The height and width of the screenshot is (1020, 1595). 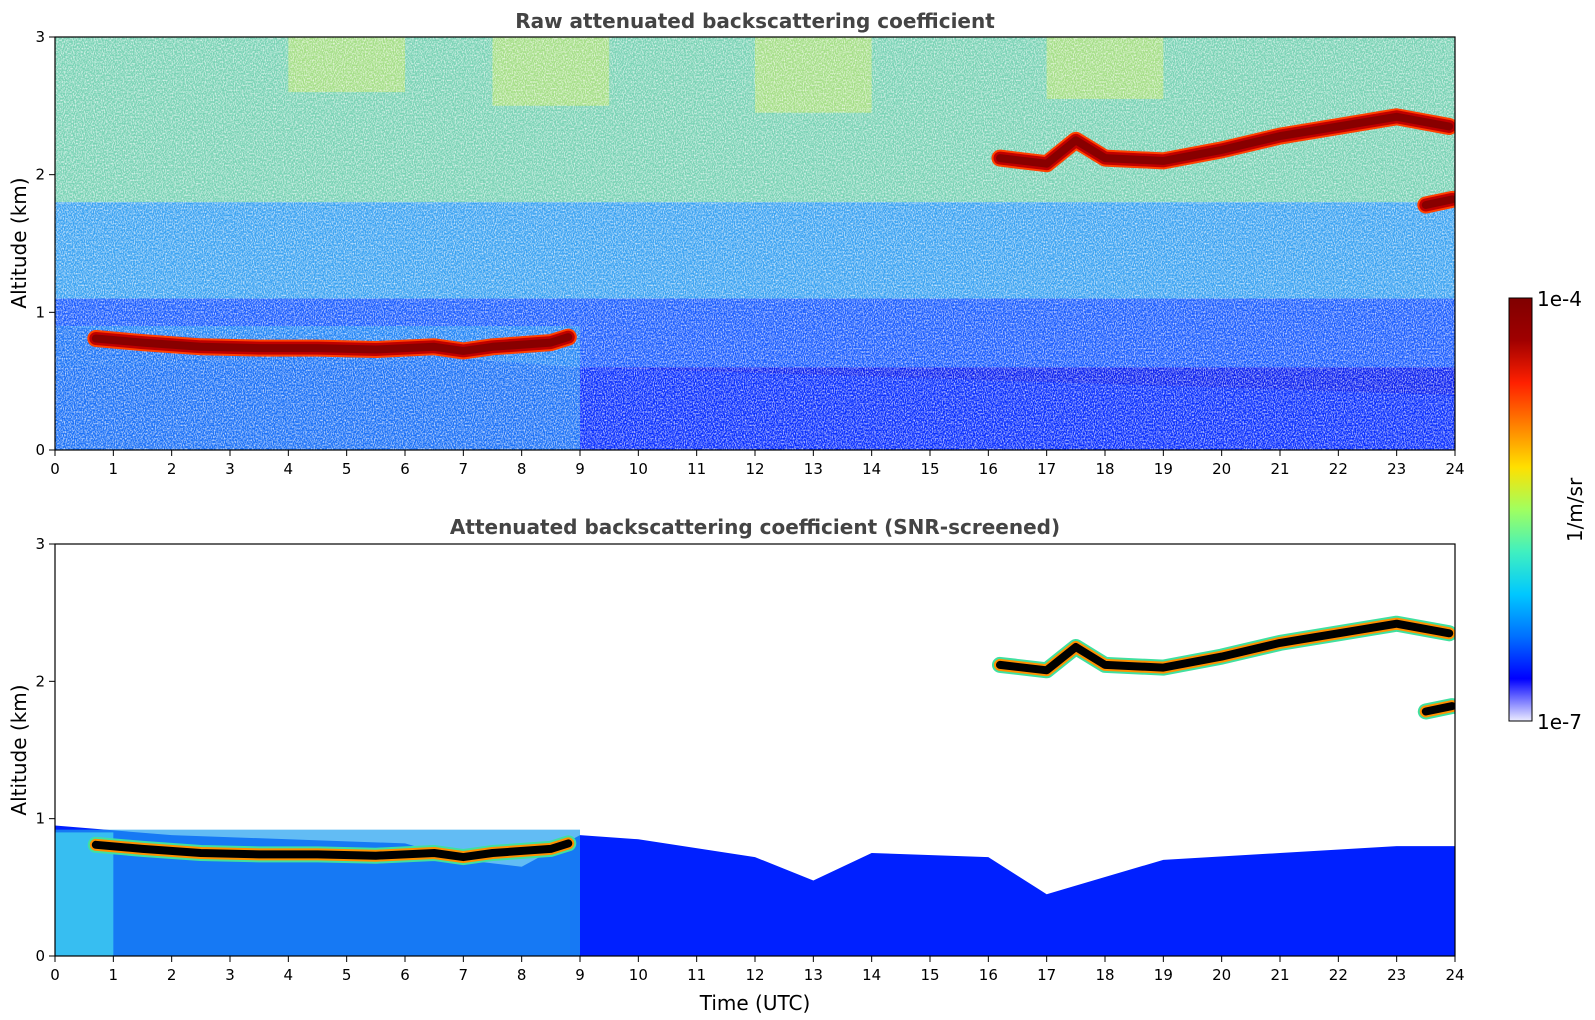 I want to click on colorbar-unit-label: 1/m/sr, so click(x=1575, y=509).